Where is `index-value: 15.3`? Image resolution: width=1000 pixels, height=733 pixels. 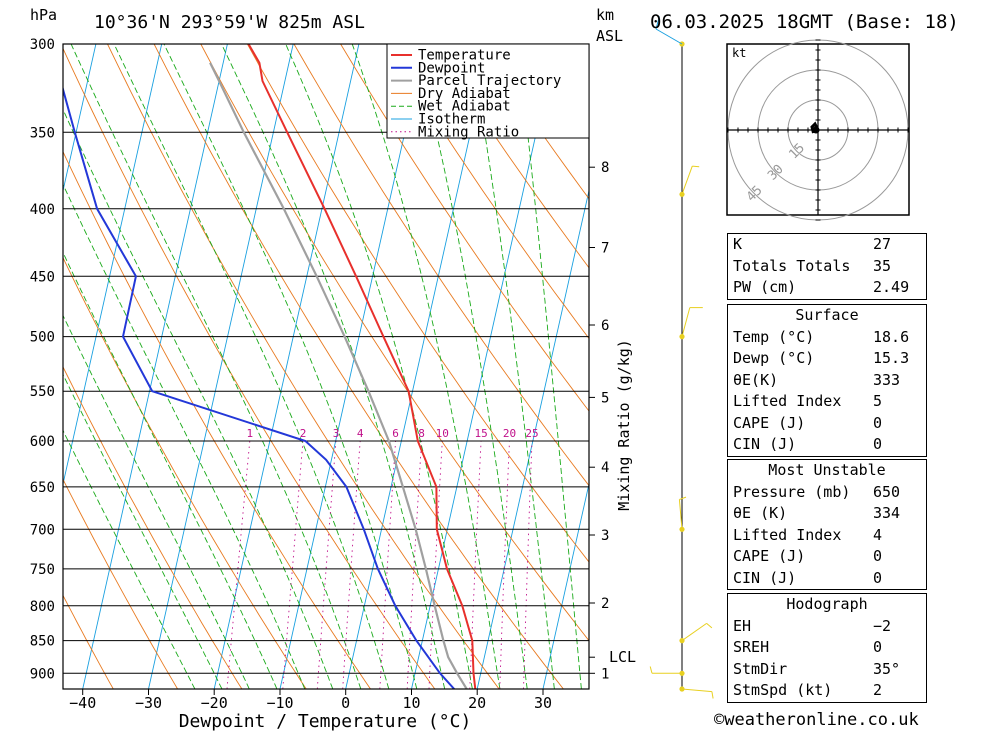
index-value: 15.3 is located at coordinates (891, 358).